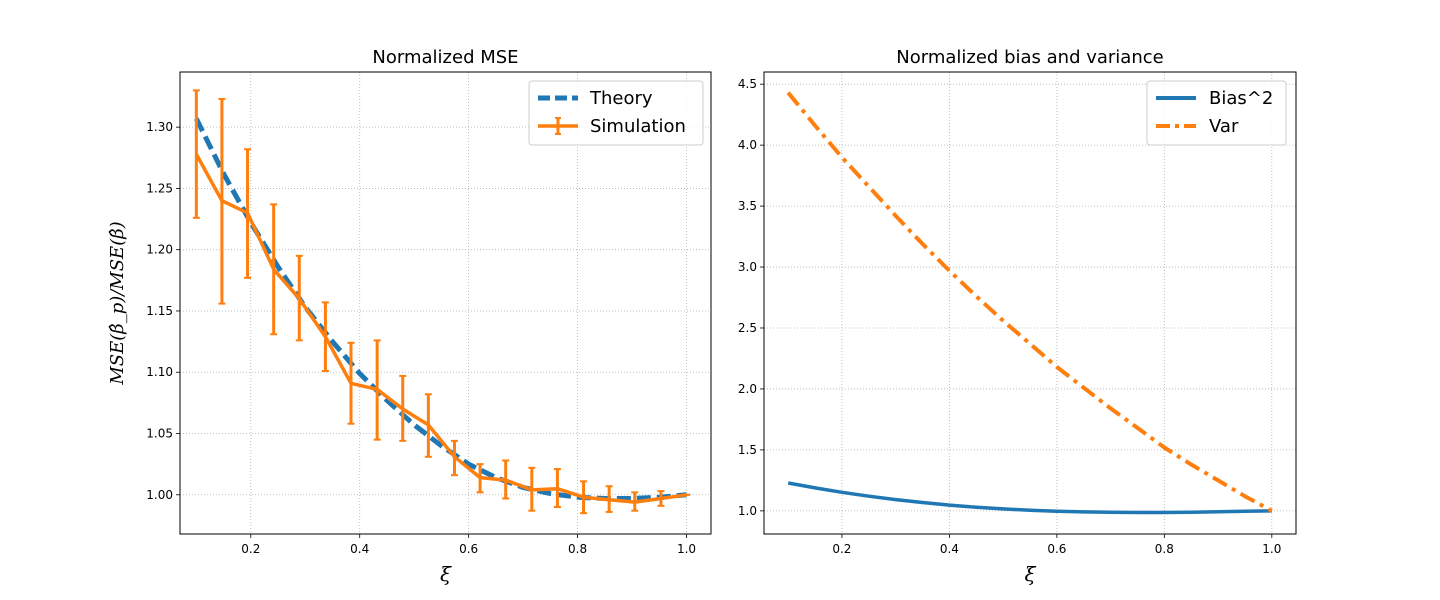 The image size is (1440, 600). Describe the element at coordinates (1030, 574) in the screenshot. I see `x-axis-label-right: ξ` at that location.